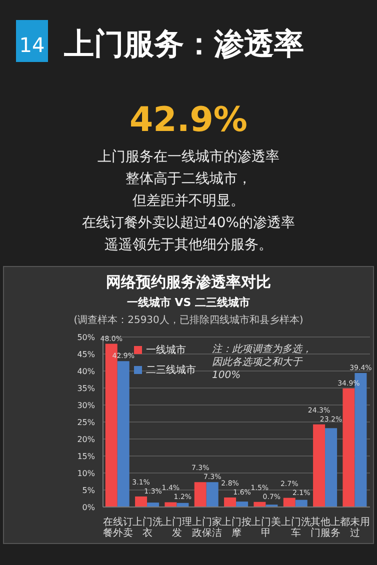 This screenshot has height=565, width=377. What do you see at coordinates (86, 337) in the screenshot?
I see `y-tick-label: 50%` at bounding box center [86, 337].